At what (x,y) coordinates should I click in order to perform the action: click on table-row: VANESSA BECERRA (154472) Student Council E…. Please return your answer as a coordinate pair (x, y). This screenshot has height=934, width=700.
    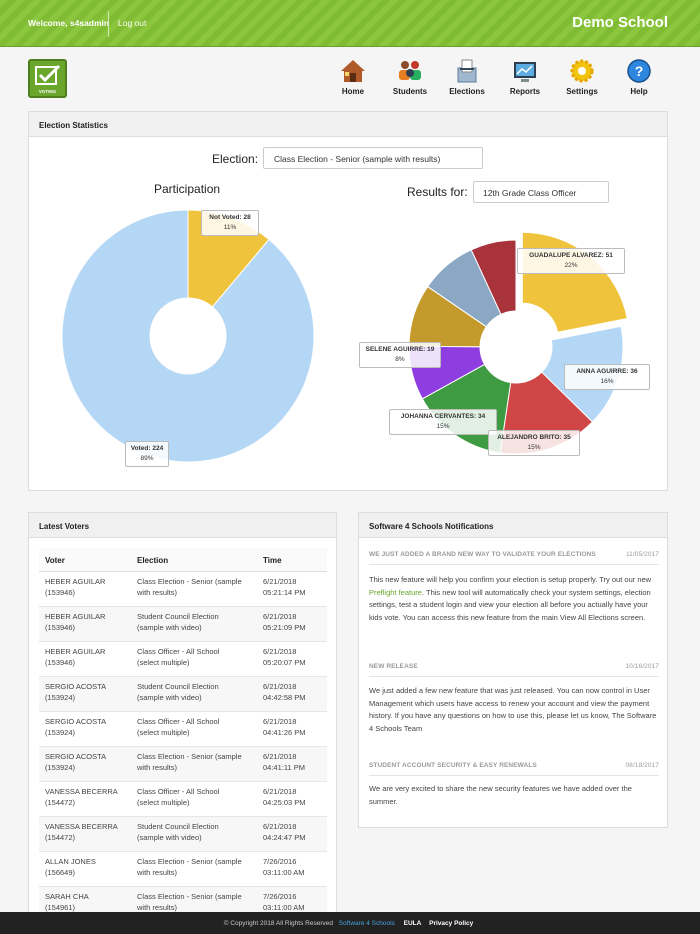
    Looking at the image, I should click on (183, 834).